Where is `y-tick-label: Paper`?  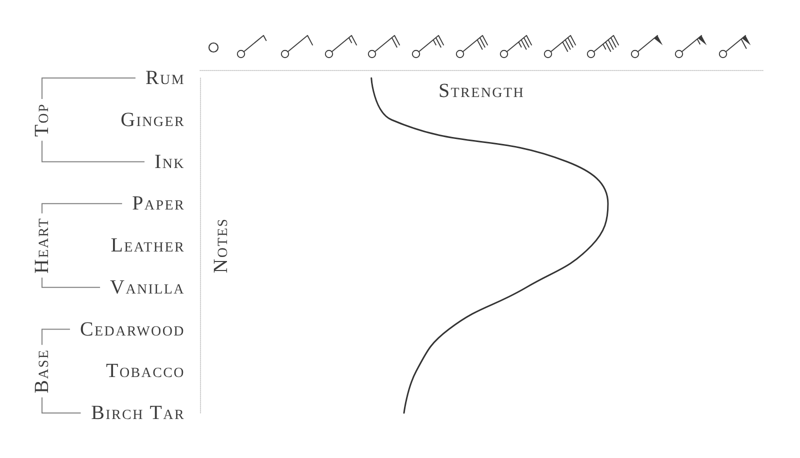 y-tick-label: Paper is located at coordinates (158, 203).